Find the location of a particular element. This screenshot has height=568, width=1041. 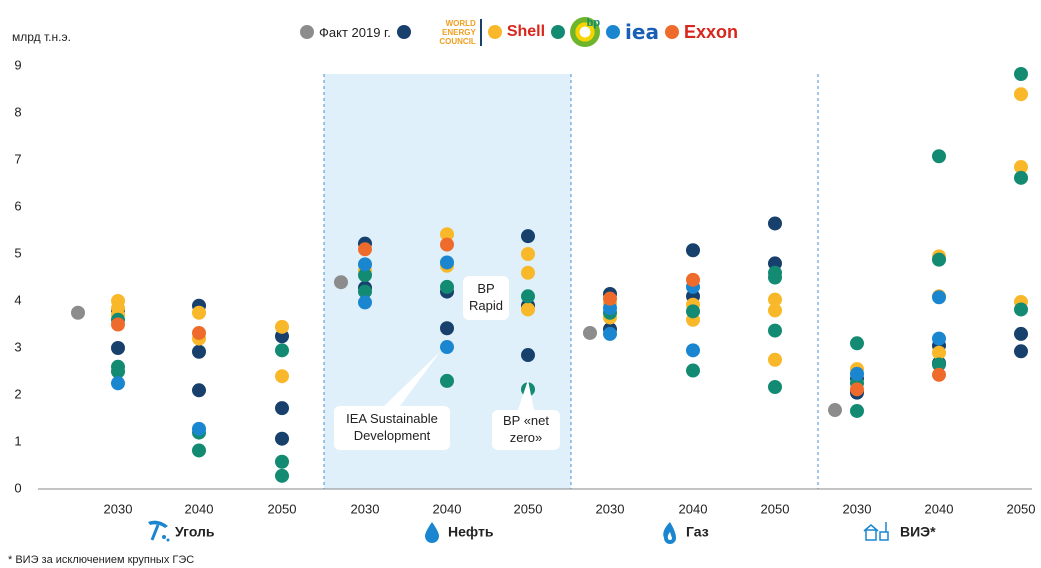

legend-label: Факт 2019 г. is located at coordinates (355, 32).